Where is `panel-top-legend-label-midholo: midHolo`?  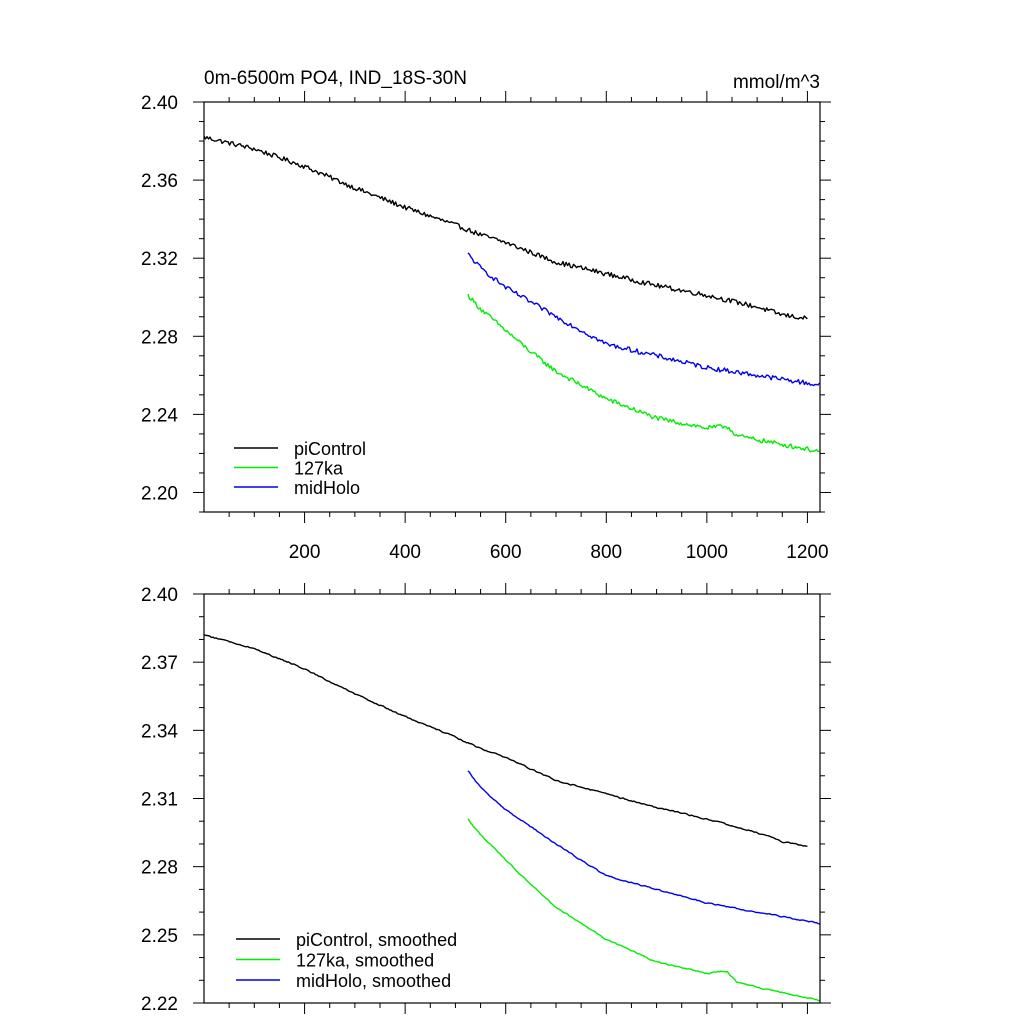 panel-top-legend-label-midholo: midHolo is located at coordinates (327, 488).